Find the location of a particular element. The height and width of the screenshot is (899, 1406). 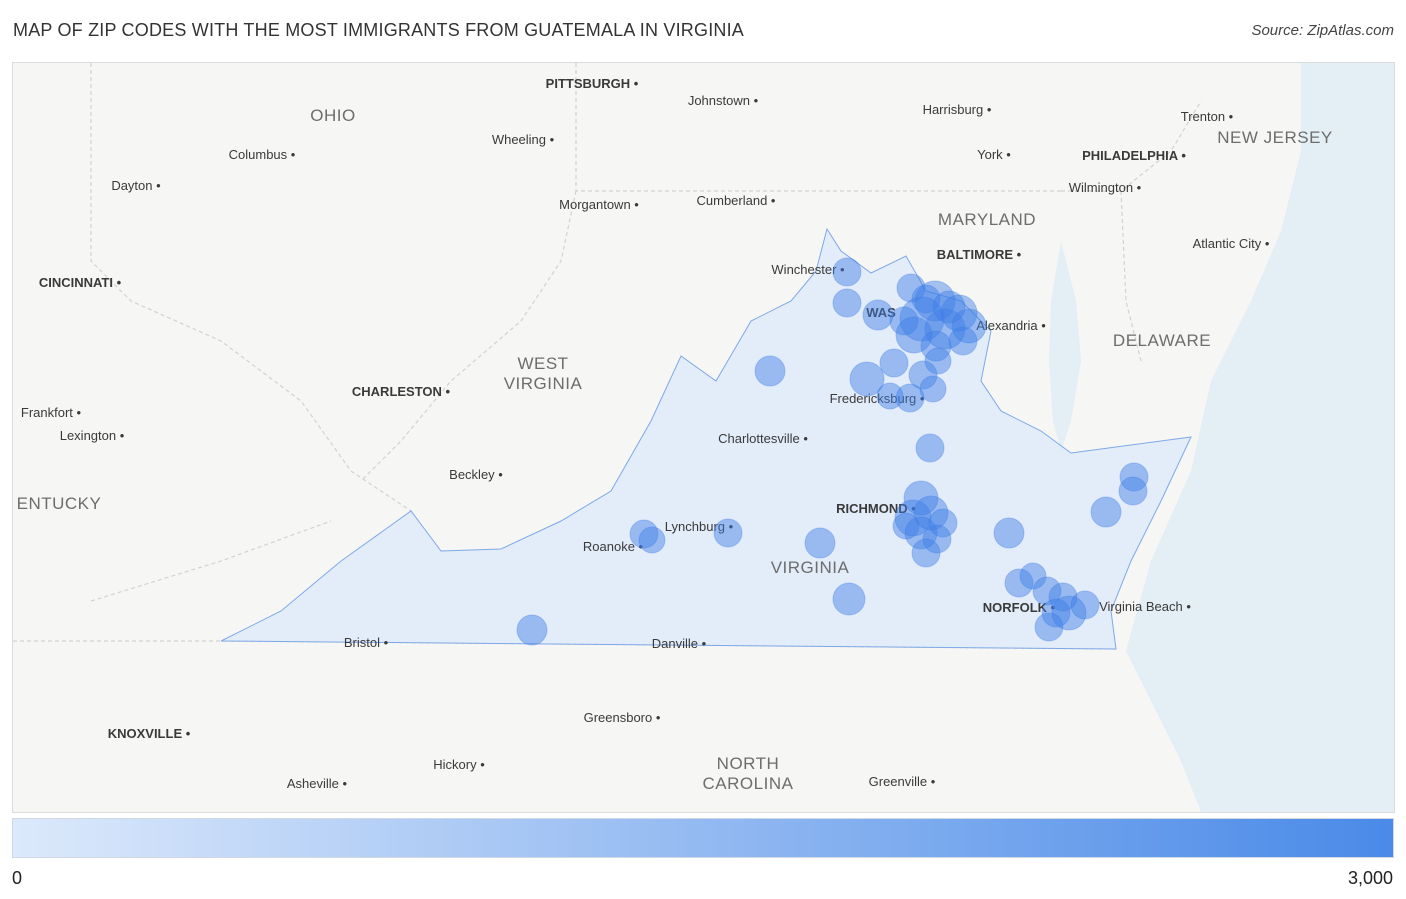

city-label: Lexington • is located at coordinates (92, 435).